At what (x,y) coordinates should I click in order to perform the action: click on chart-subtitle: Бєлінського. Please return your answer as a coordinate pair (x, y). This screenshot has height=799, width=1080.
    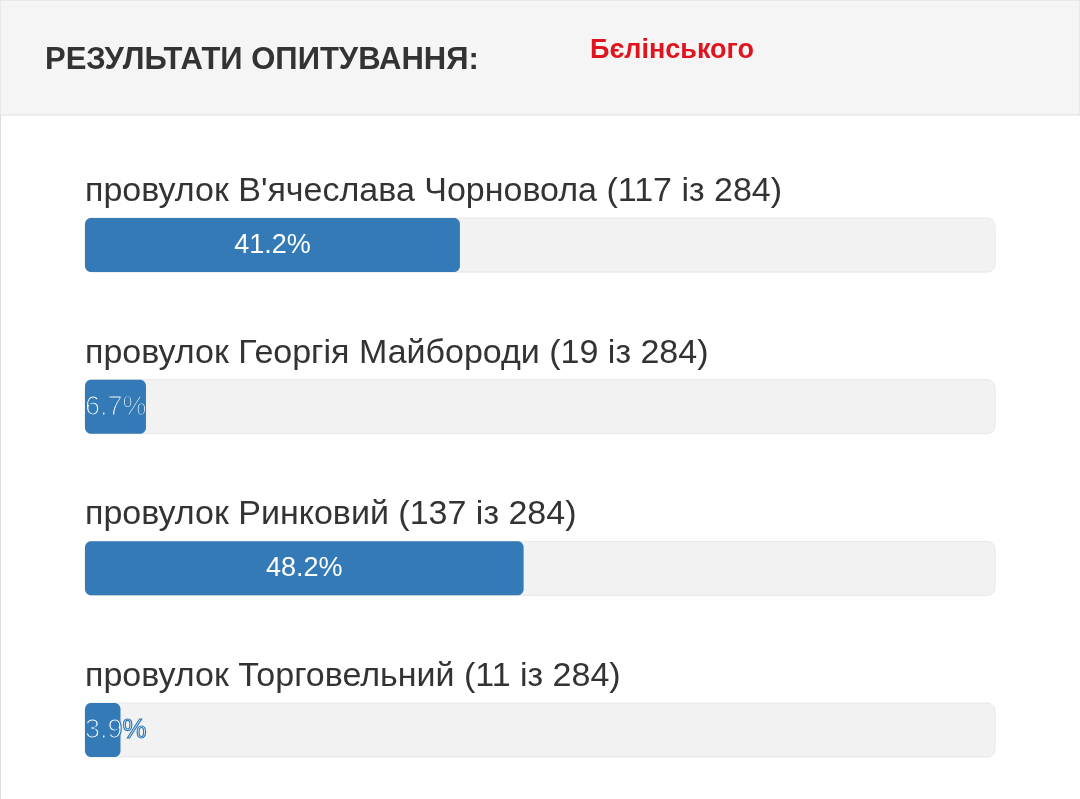
    Looking at the image, I should click on (672, 49).